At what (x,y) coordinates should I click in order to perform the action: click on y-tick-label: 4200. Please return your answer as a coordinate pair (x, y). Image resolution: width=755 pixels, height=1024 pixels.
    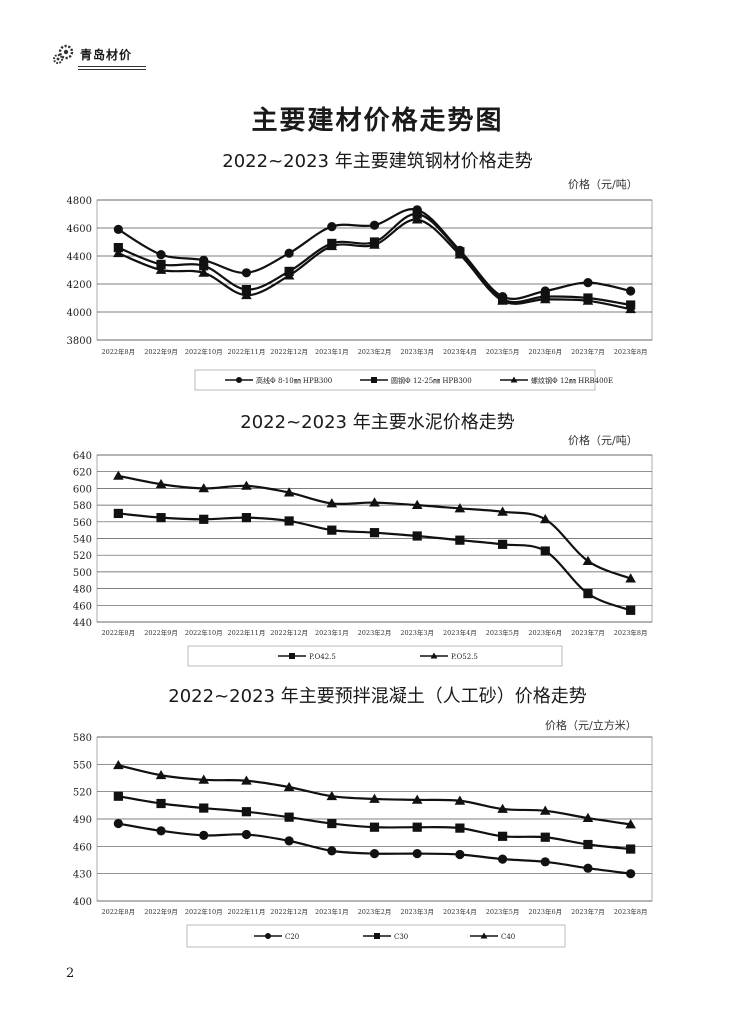
    Looking at the image, I should click on (79, 285).